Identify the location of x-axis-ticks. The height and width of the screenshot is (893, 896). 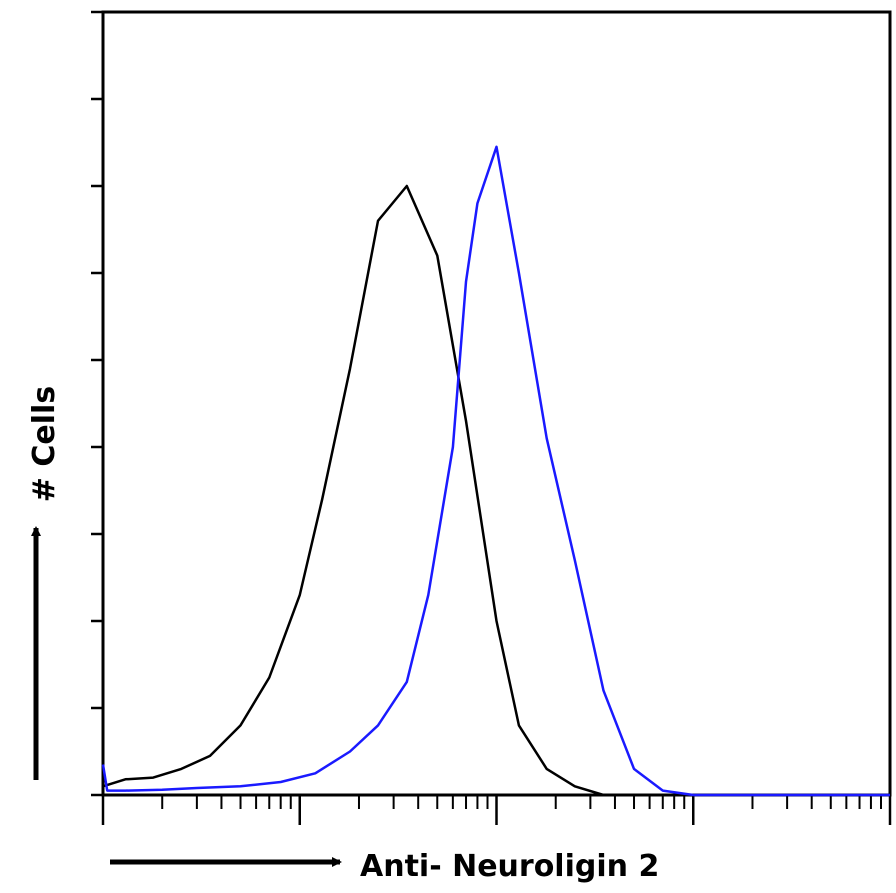
(496, 810).